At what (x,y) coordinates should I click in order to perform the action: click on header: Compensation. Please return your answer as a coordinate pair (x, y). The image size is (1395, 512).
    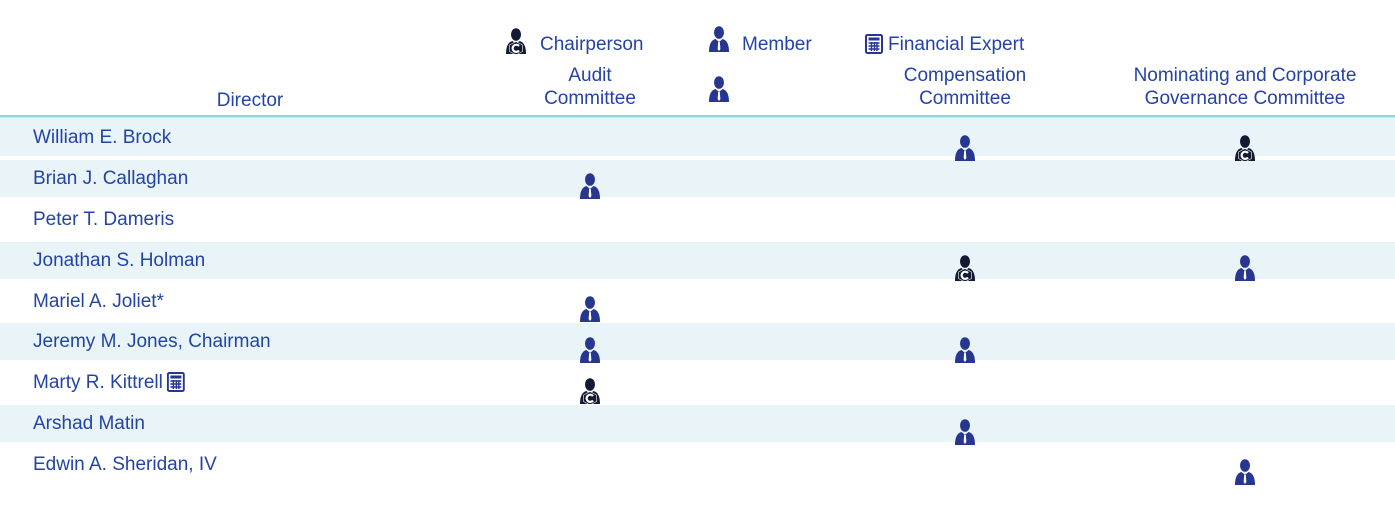
    Looking at the image, I should click on (965, 75).